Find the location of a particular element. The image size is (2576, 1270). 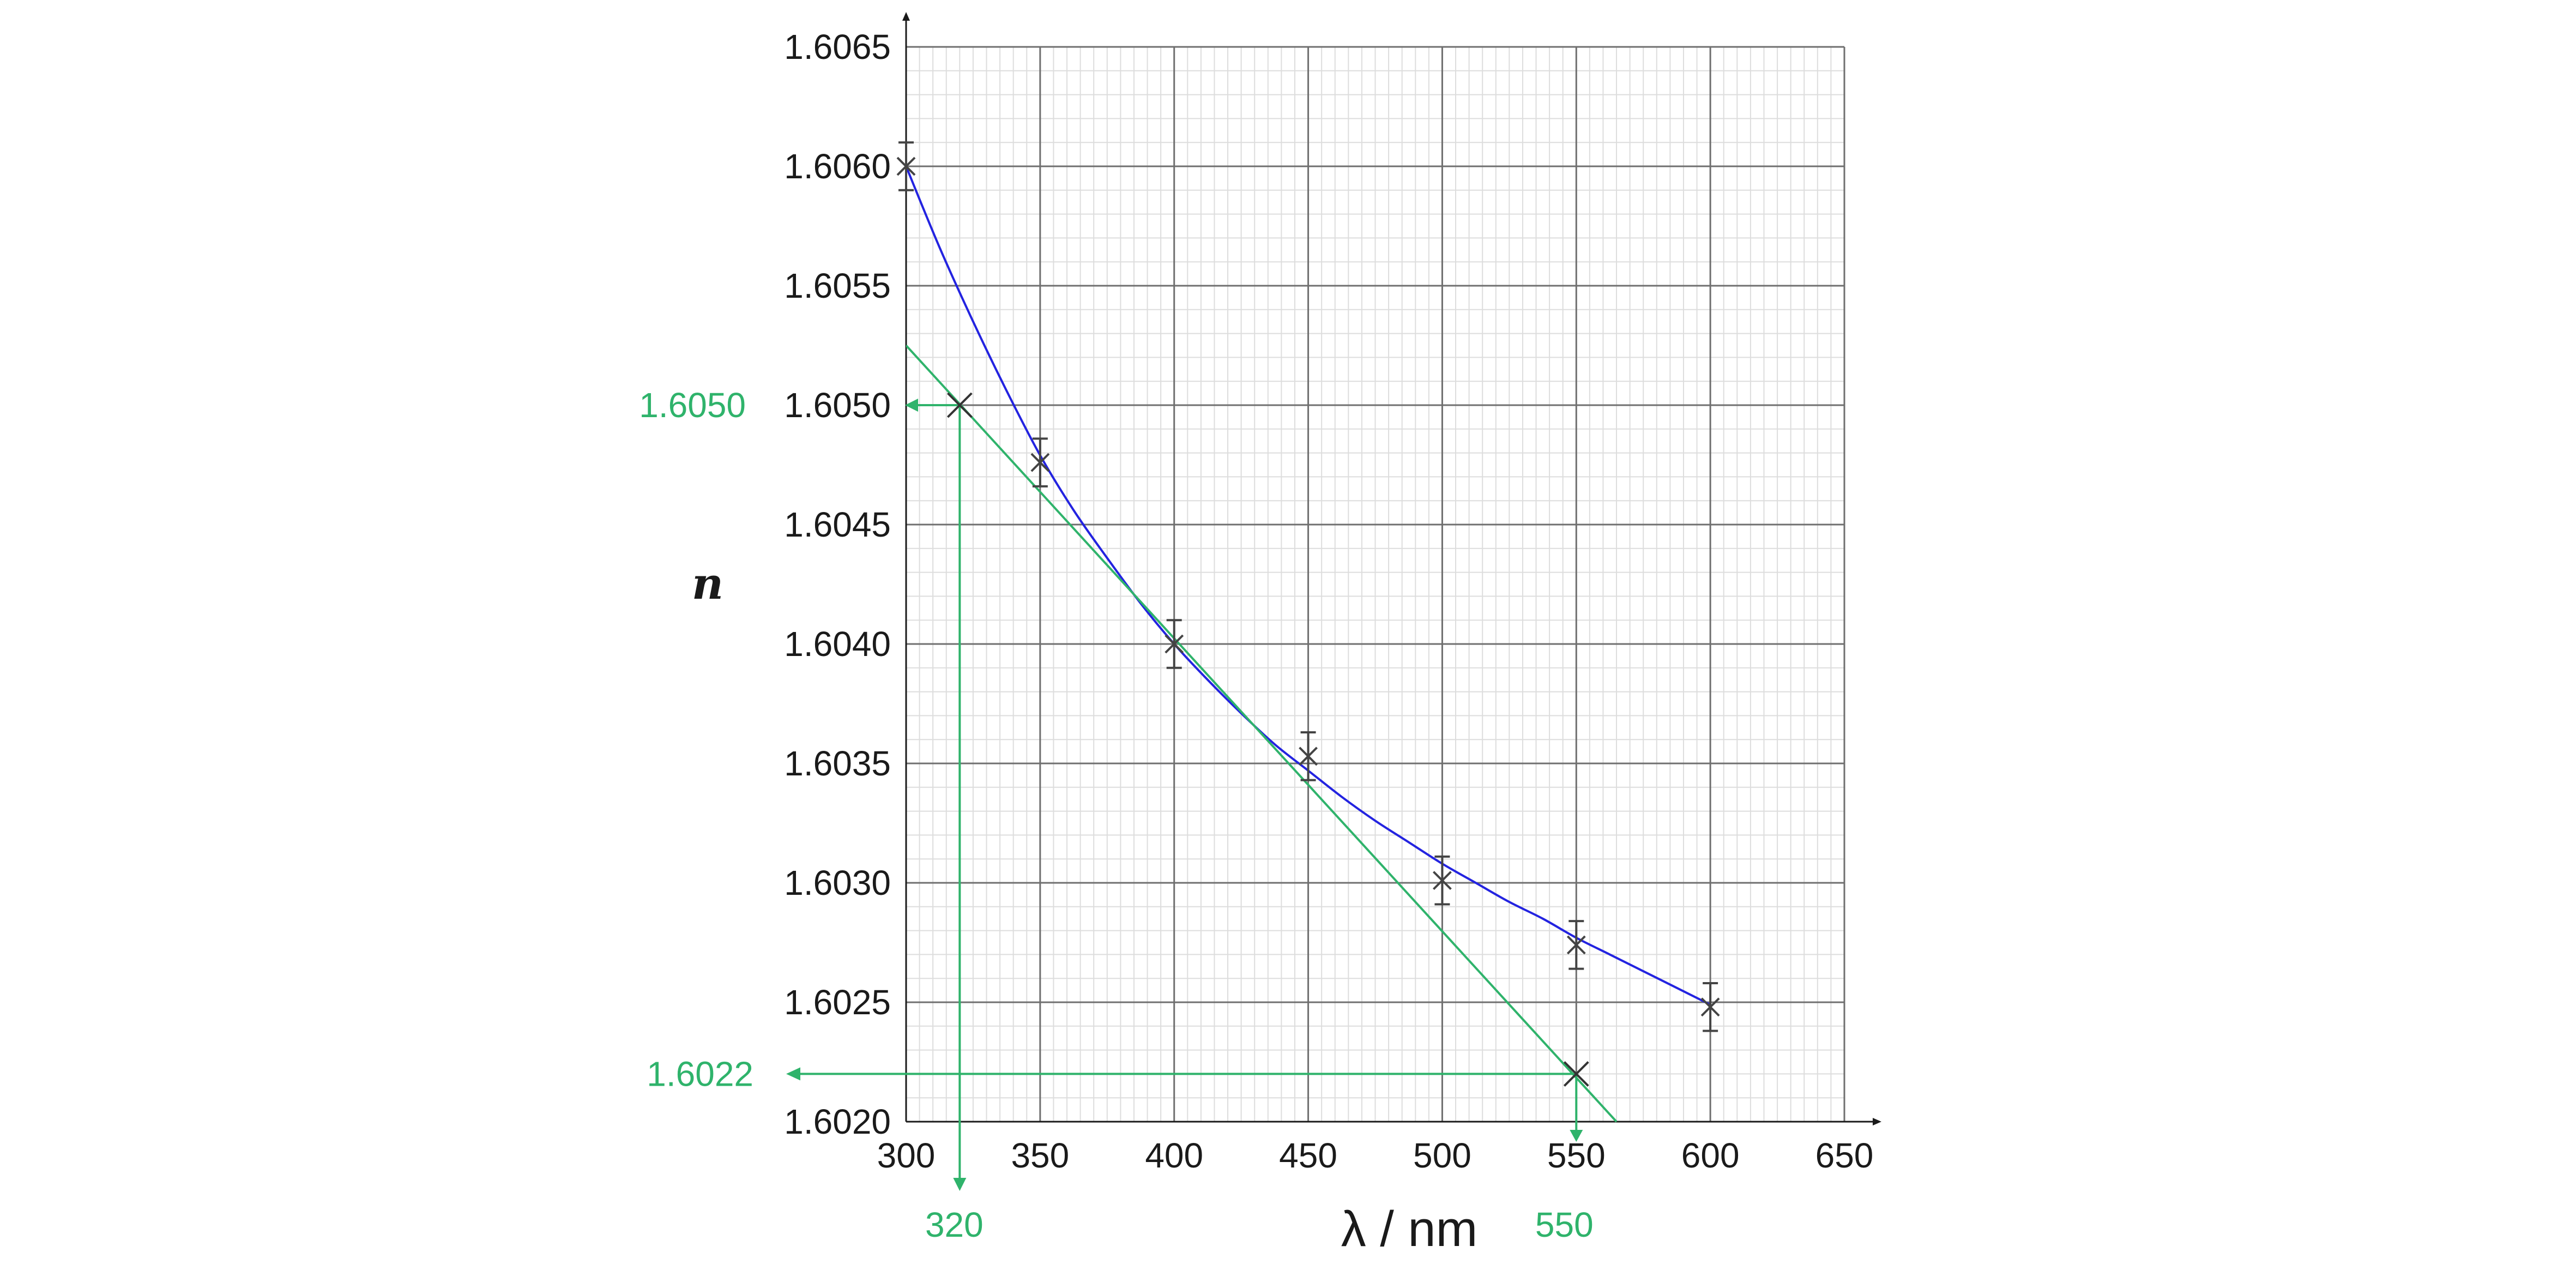

y-axis-arrow is located at coordinates (906, 16).